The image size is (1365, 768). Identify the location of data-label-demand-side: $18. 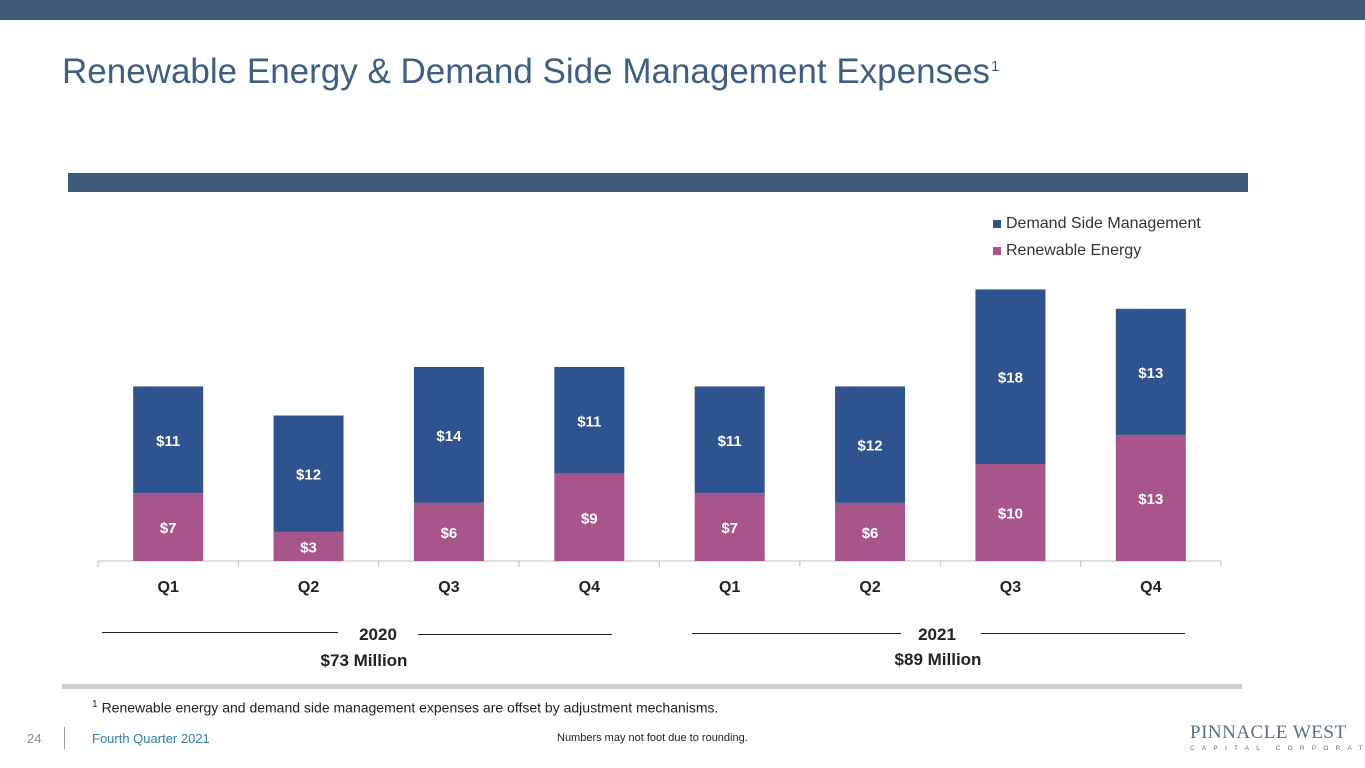
(1010, 378).